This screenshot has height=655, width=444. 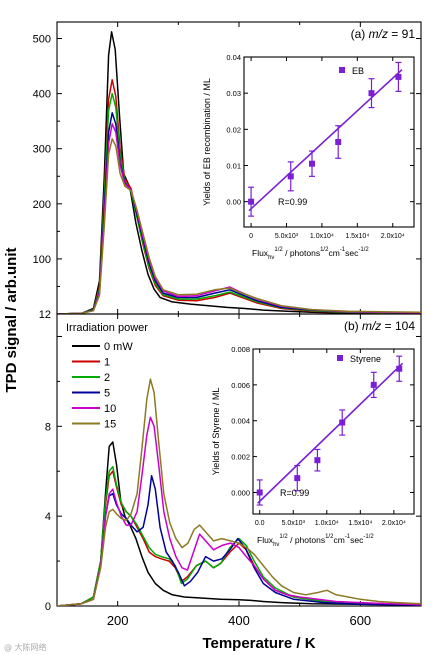 I want to click on inset-a-legend-marker, so click(x=342, y=70).